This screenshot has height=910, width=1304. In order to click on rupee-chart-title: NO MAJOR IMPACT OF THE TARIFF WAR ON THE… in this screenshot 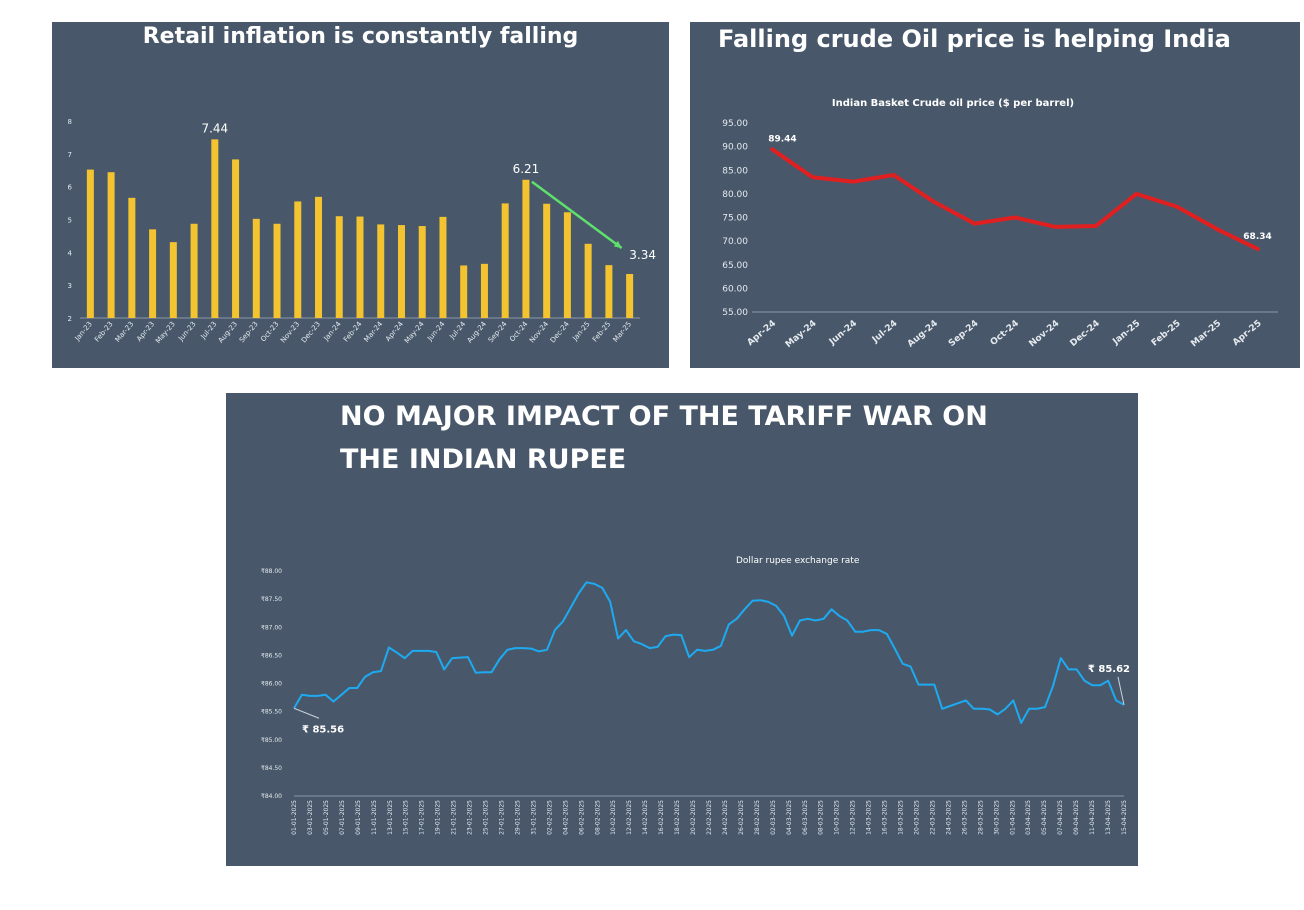, I will do `click(664, 438)`.